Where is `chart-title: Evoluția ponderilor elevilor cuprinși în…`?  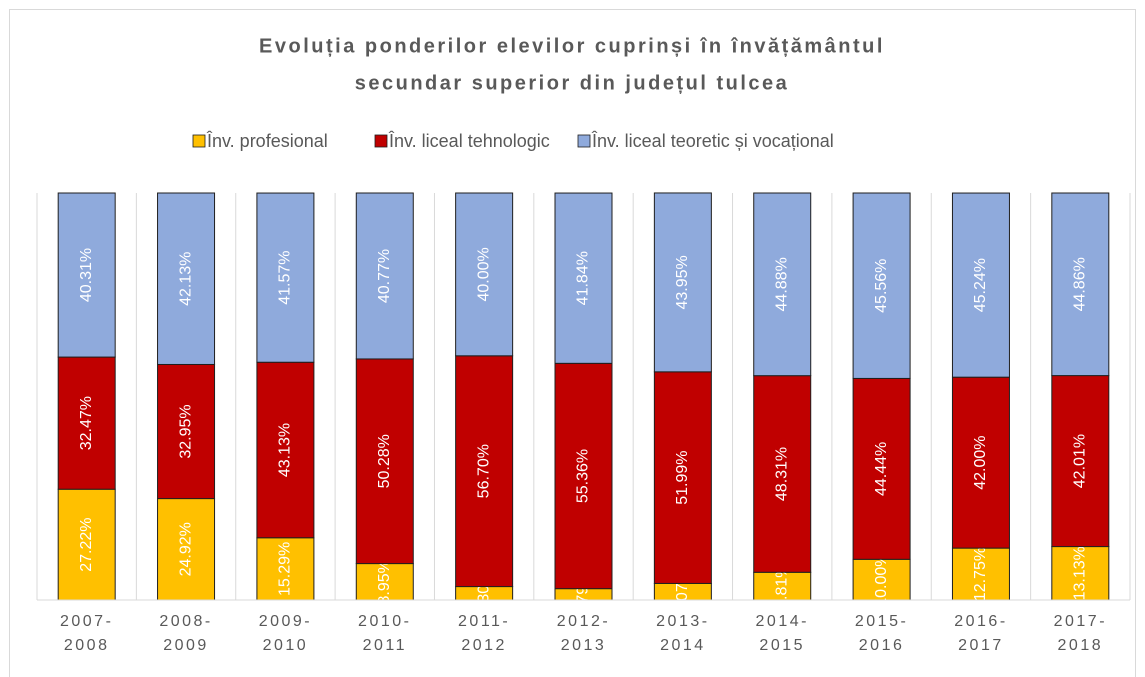
chart-title: Evoluția ponderilor elevilor cuprinși în… is located at coordinates (572, 46).